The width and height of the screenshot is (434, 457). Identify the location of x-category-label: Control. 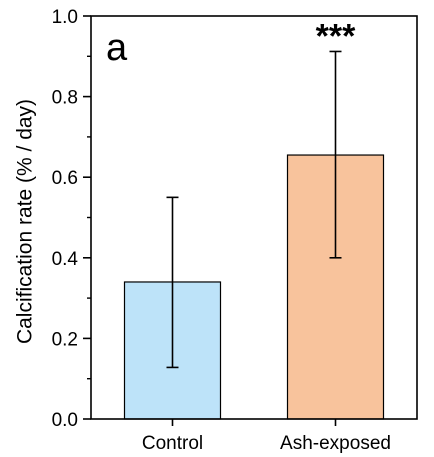
(172, 443).